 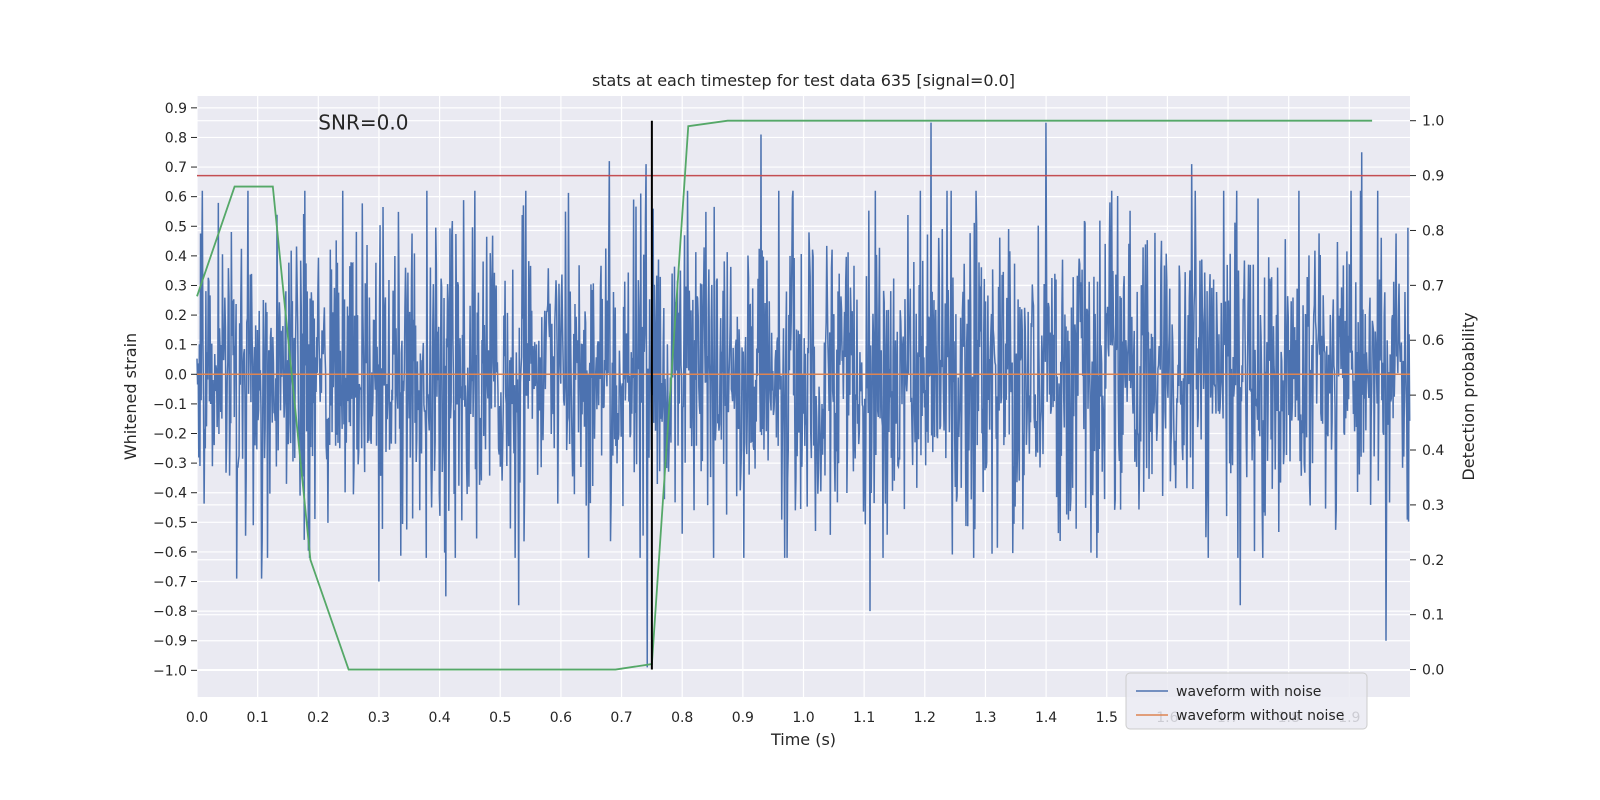 I want to click on legend-box, so click(x=1246, y=701).